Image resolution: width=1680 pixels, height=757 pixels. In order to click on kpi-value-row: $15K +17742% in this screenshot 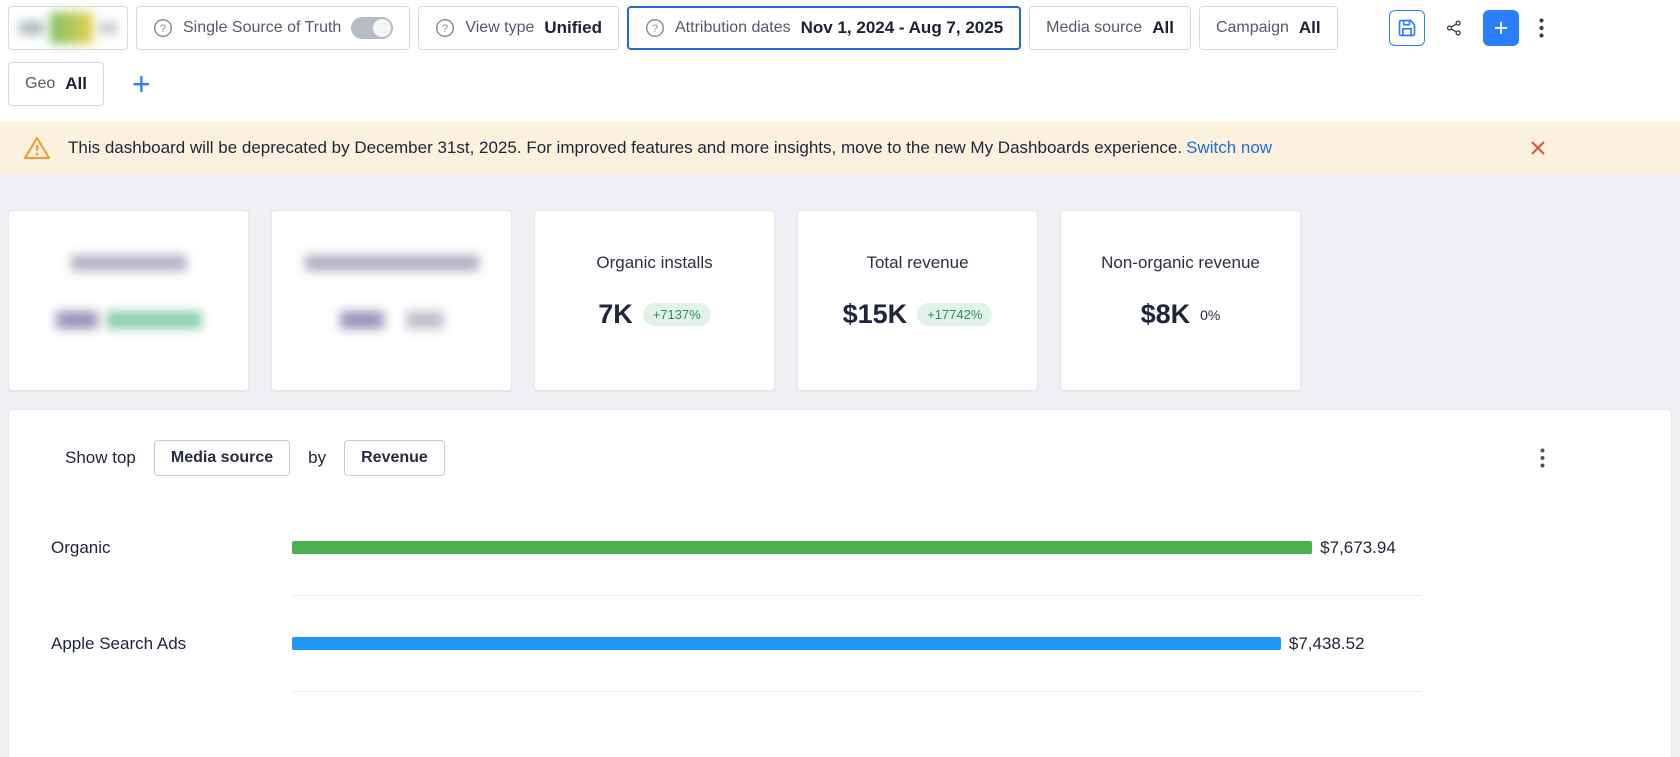, I will do `click(918, 314)`.